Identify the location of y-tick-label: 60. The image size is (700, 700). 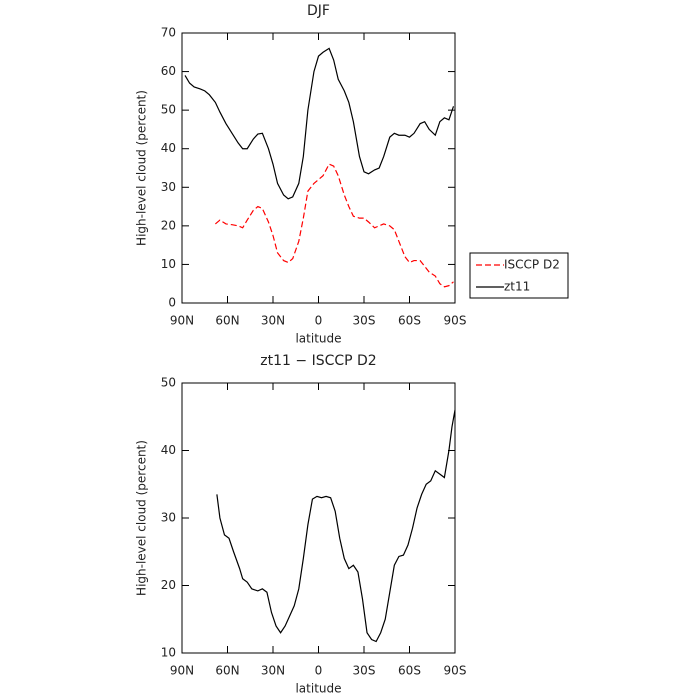
(168, 71).